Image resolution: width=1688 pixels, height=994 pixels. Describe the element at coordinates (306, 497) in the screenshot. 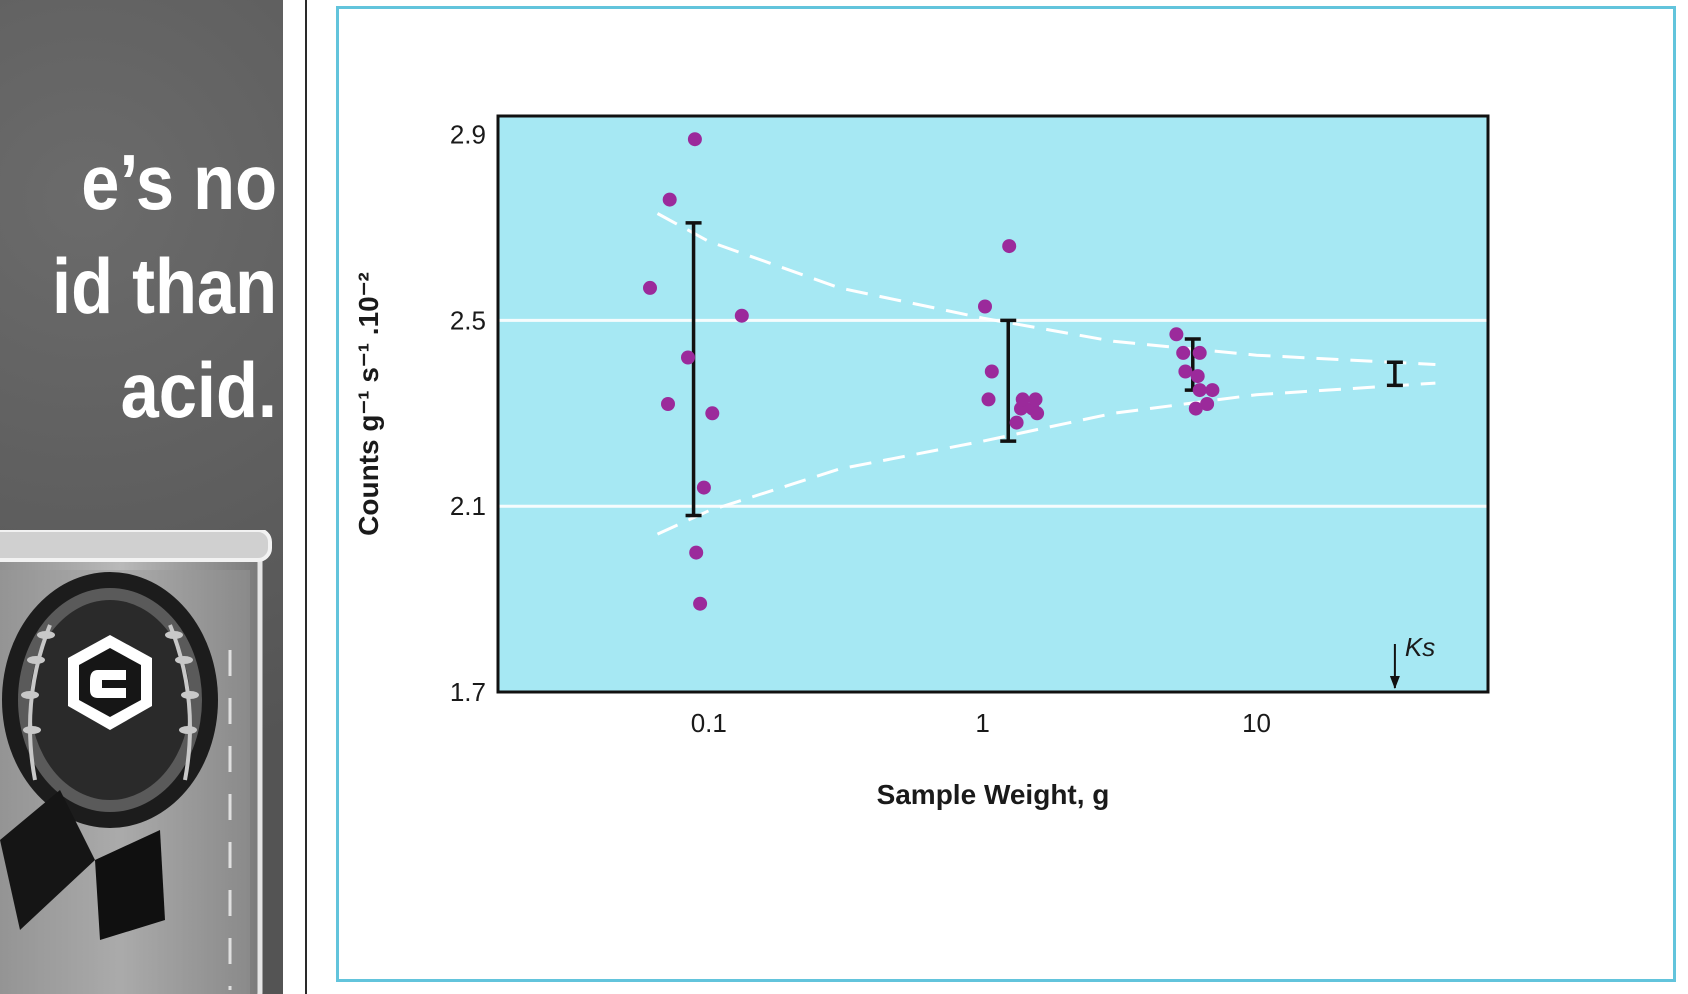

I see `column-divider` at that location.